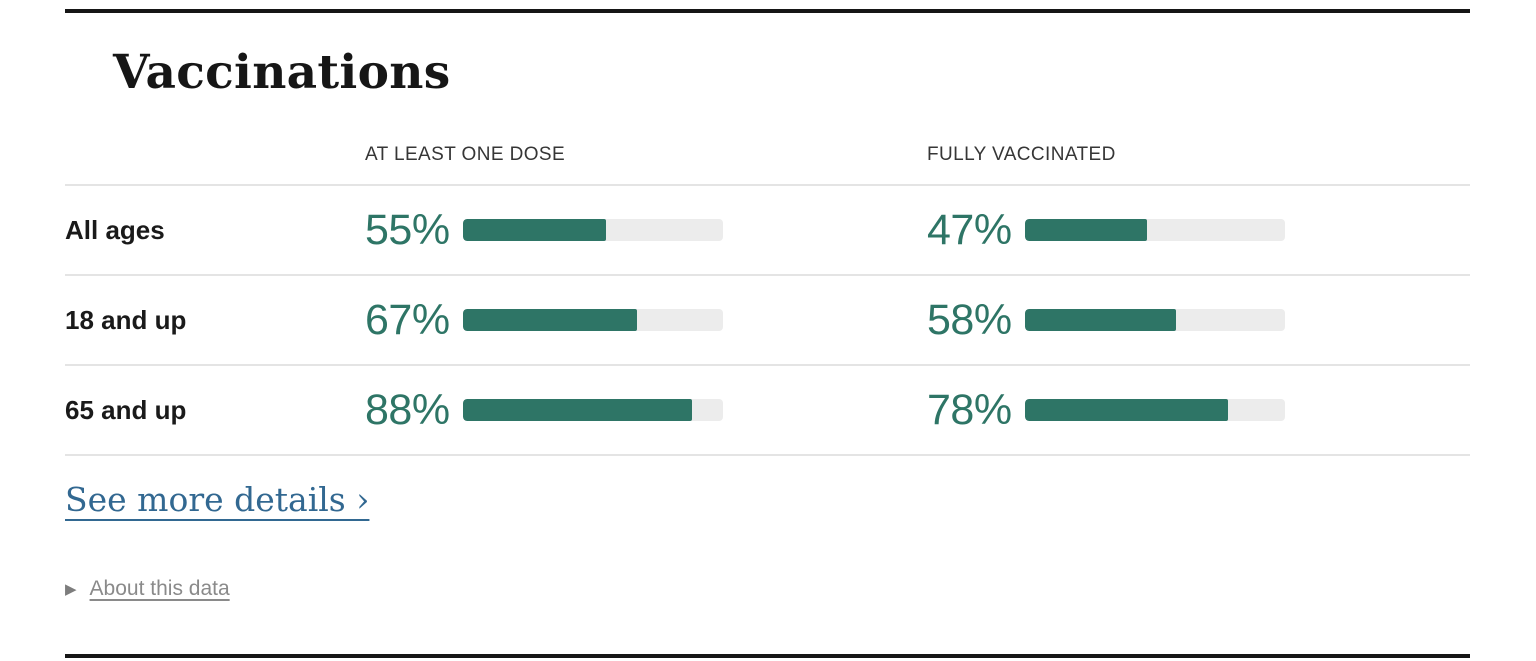  I want to click on row-label-65-and-up: 65 and up, so click(126, 409).